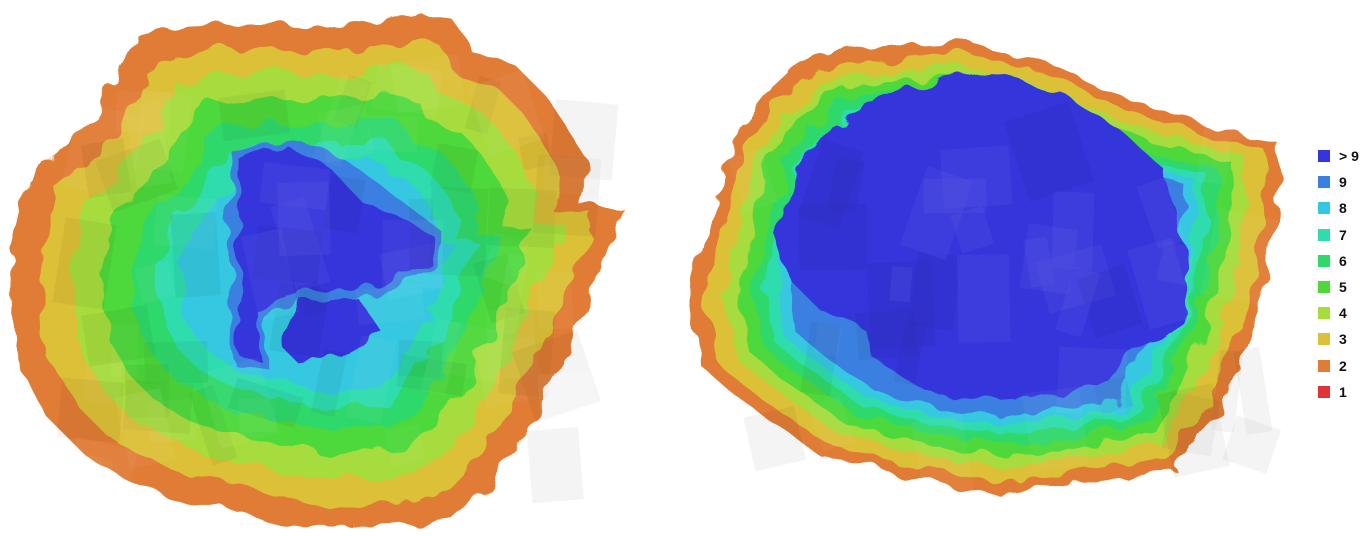 This screenshot has width=1371, height=536. Describe the element at coordinates (1344, 366) in the screenshot. I see `legend-item-2: 2` at that location.